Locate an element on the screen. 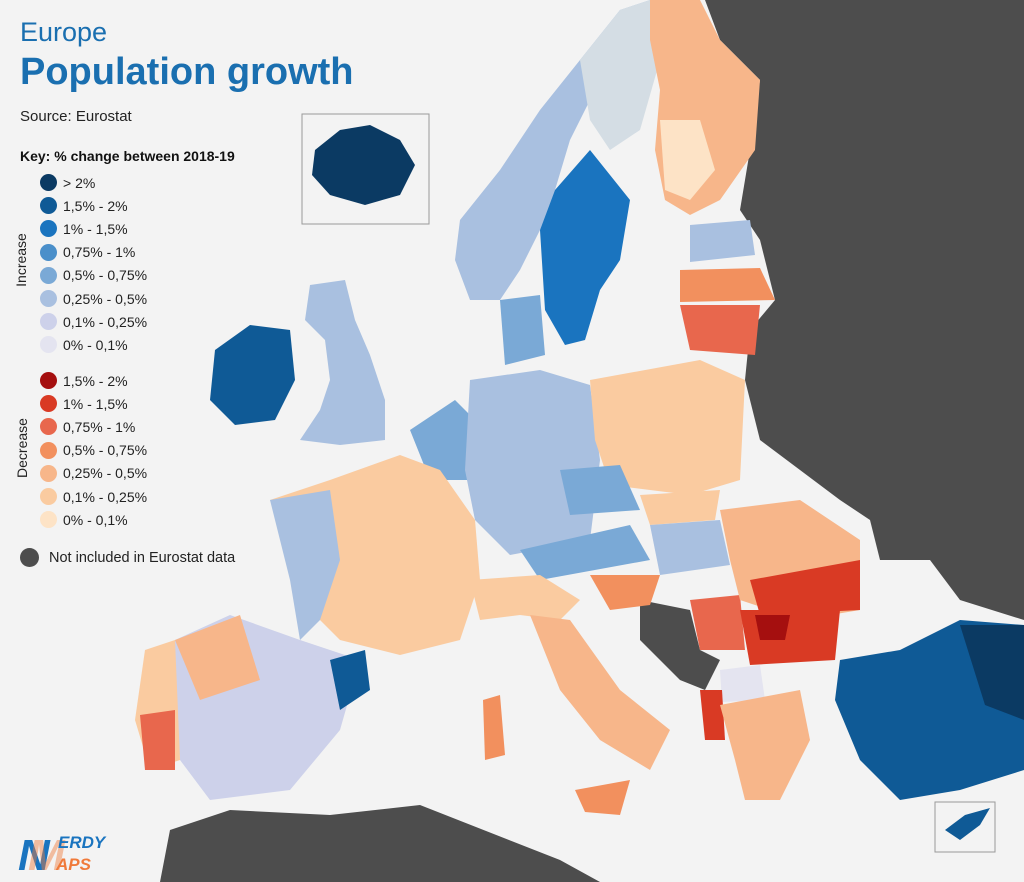 The image size is (1024, 882). decrease-label: 0,1% - 0,25% is located at coordinates (105, 496).